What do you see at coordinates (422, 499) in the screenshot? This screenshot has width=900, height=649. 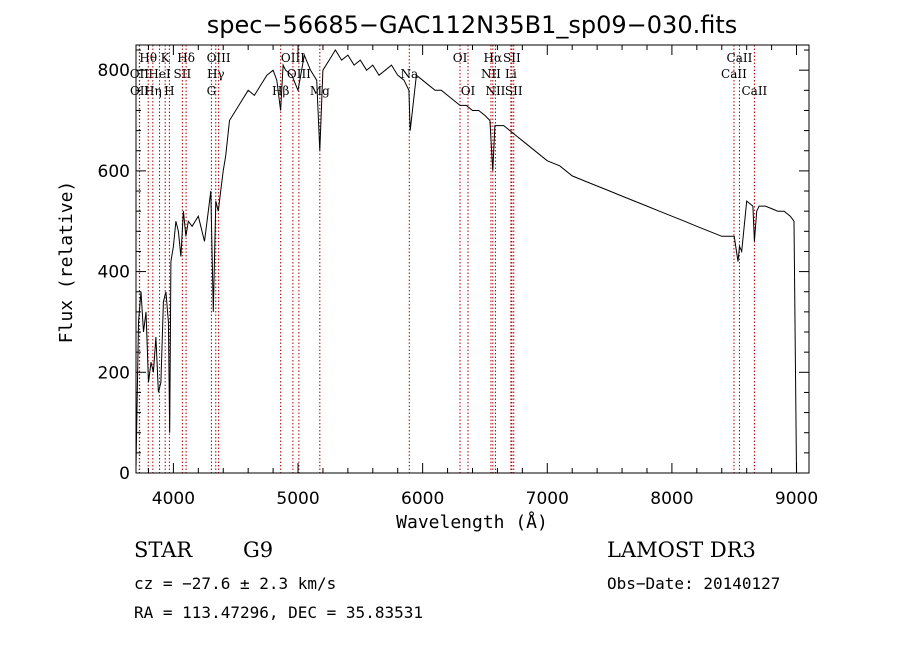 I see `x-tick-label: 6000` at bounding box center [422, 499].